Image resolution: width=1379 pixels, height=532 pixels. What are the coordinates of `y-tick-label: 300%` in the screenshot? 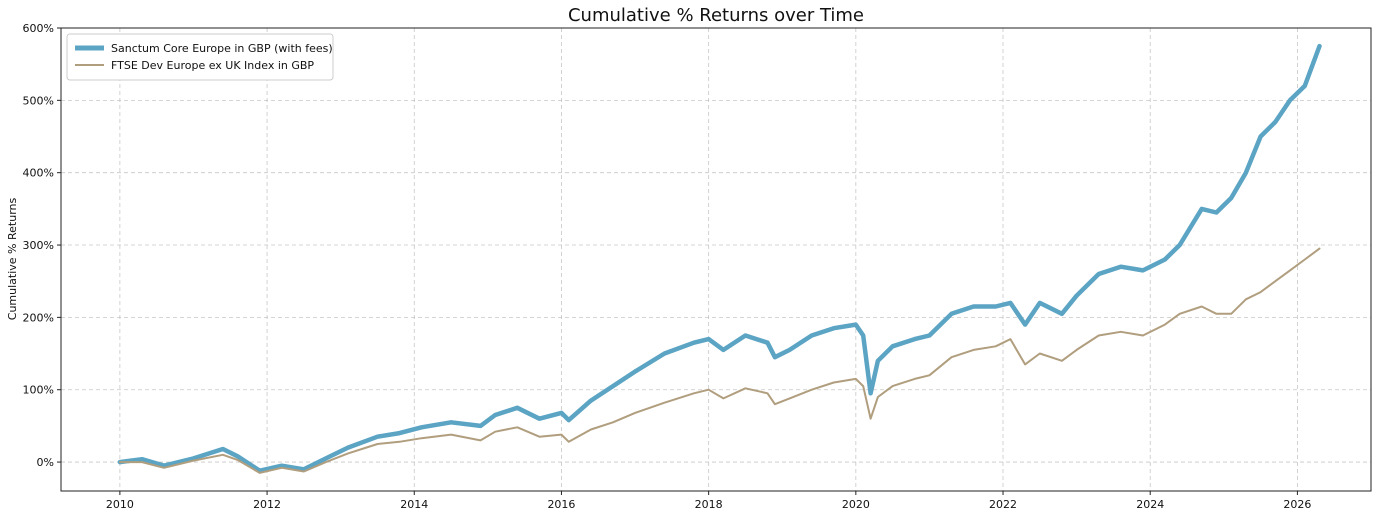 It's located at (38, 245).